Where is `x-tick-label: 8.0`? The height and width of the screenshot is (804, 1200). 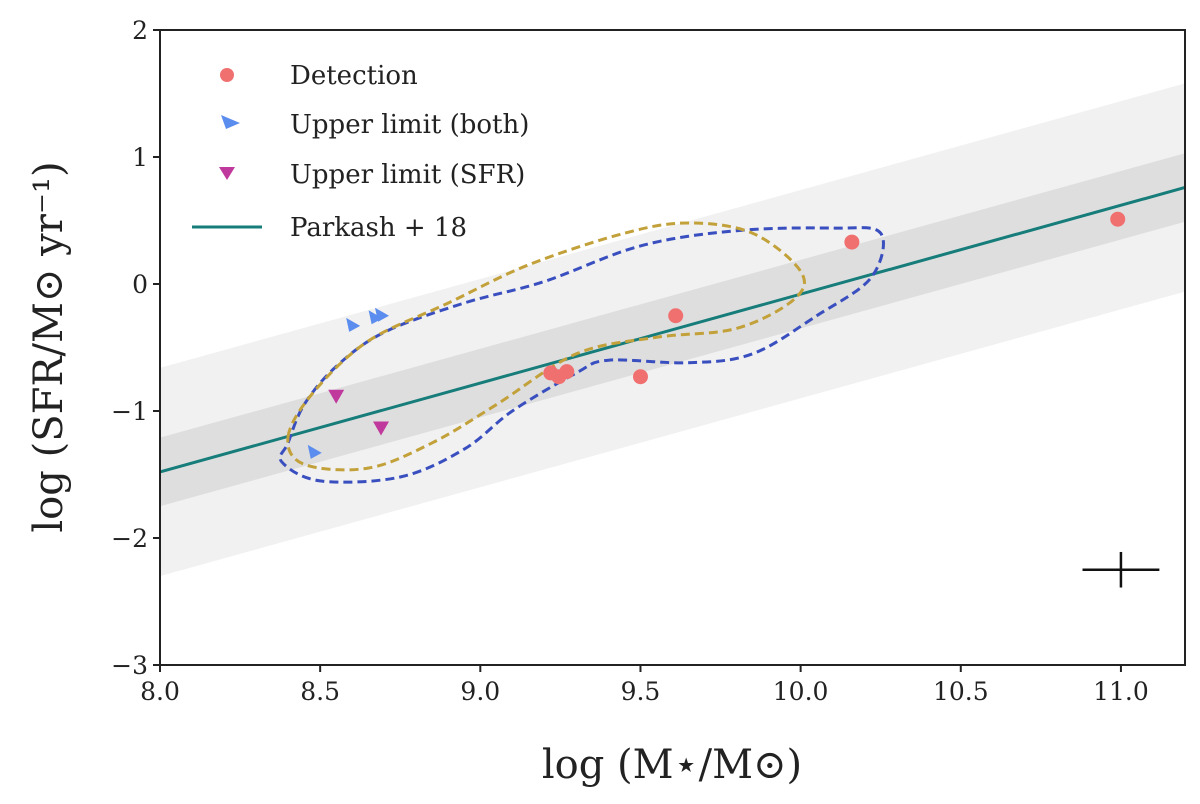
x-tick-label: 8.0 is located at coordinates (160, 691).